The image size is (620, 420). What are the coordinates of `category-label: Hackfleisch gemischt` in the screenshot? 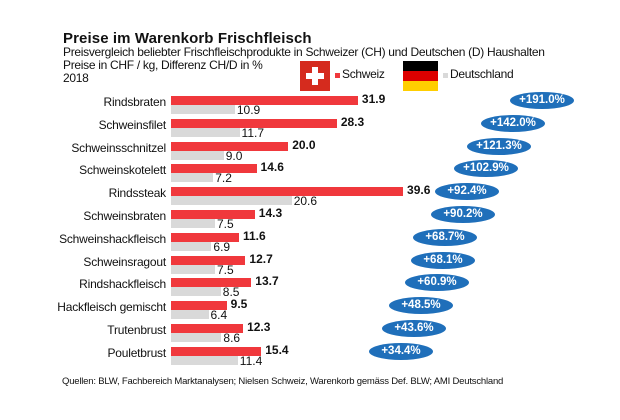 It's located at (111, 307).